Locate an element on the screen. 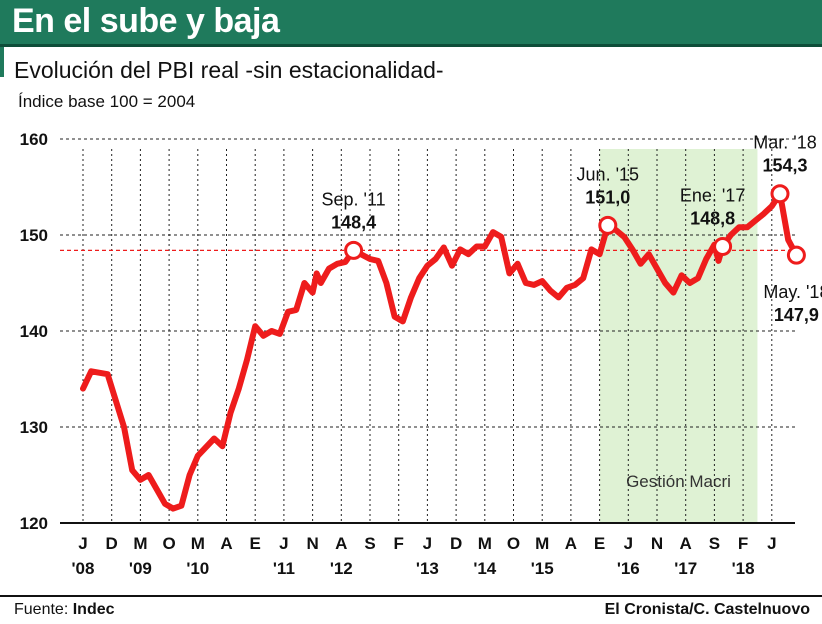 This screenshot has height=624, width=822. annotation-value-label: 148,8 is located at coordinates (712, 219).